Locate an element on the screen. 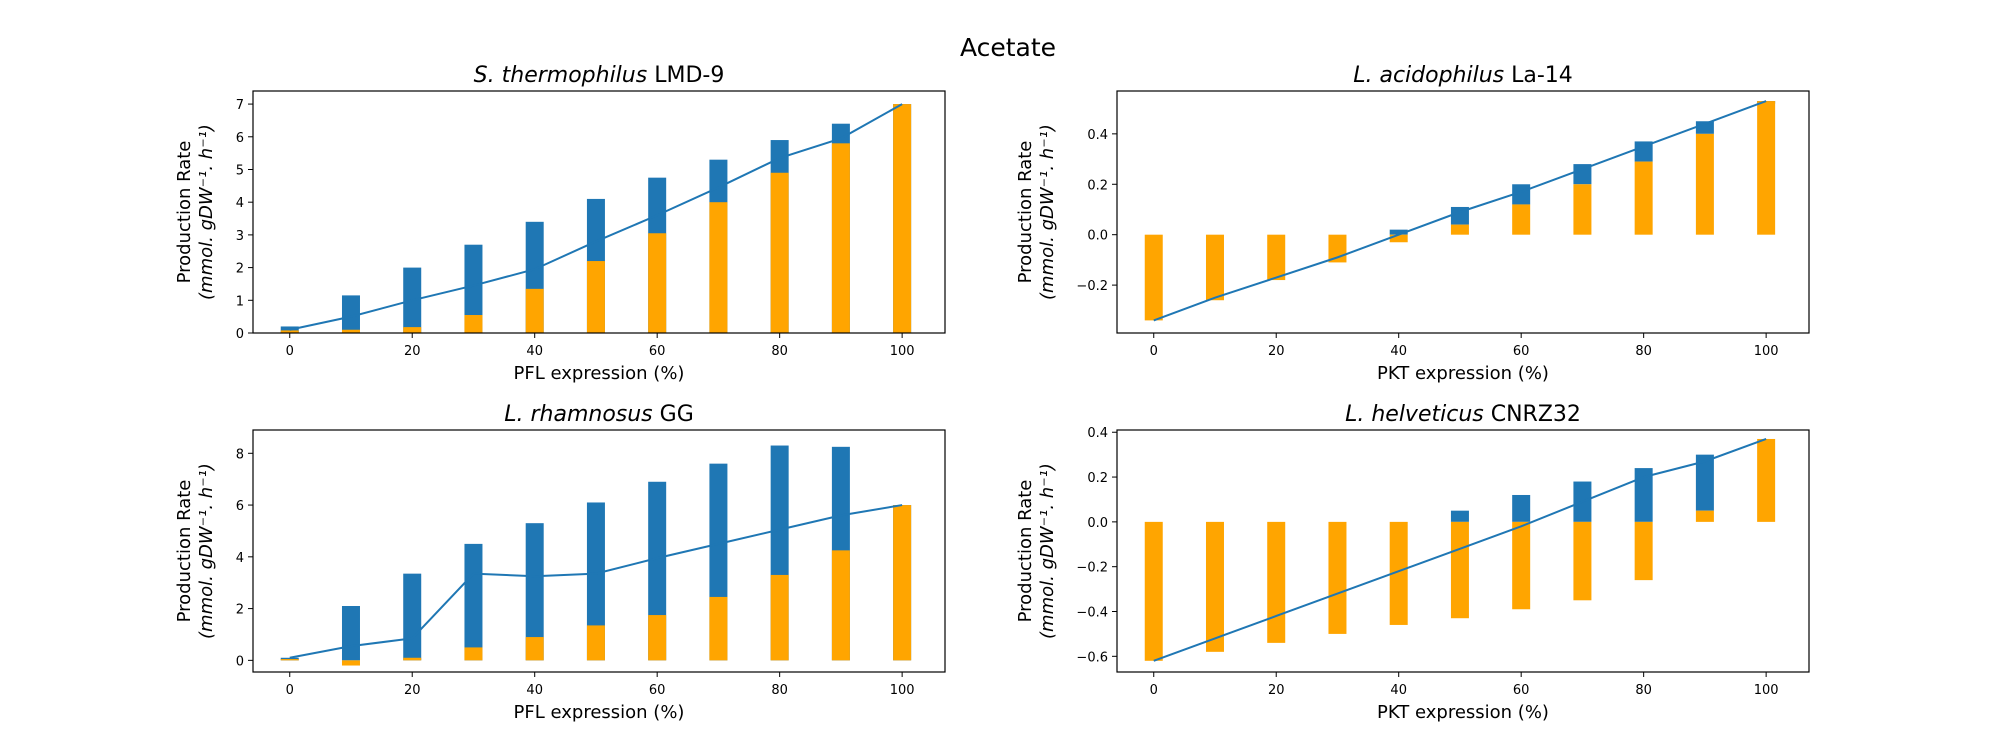 The height and width of the screenshot is (750, 2000). subplot-title: L. helveticus CNRZ32 is located at coordinates (1463, 414).